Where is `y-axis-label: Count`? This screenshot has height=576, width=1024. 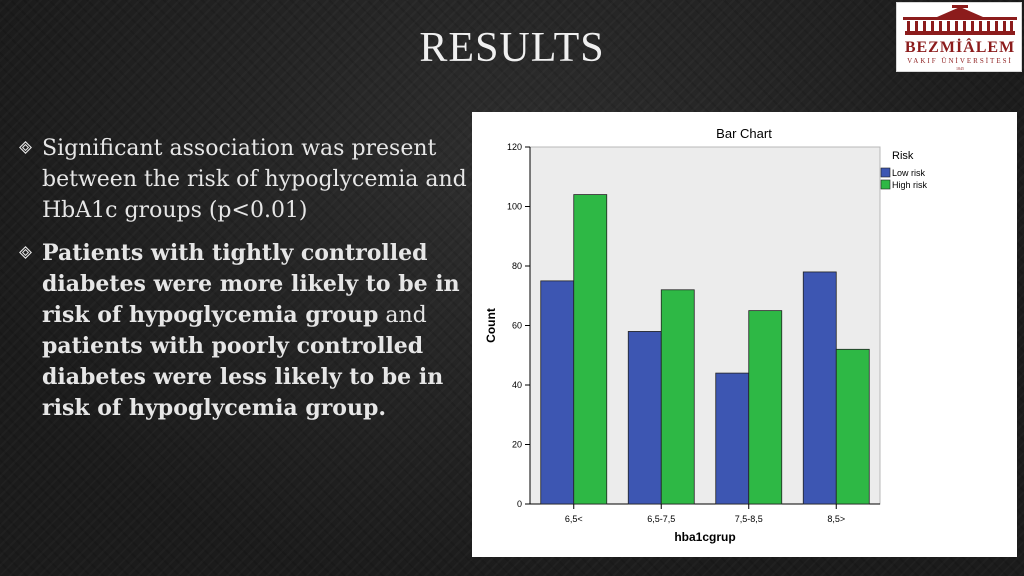 y-axis-label: Count is located at coordinates (491, 325).